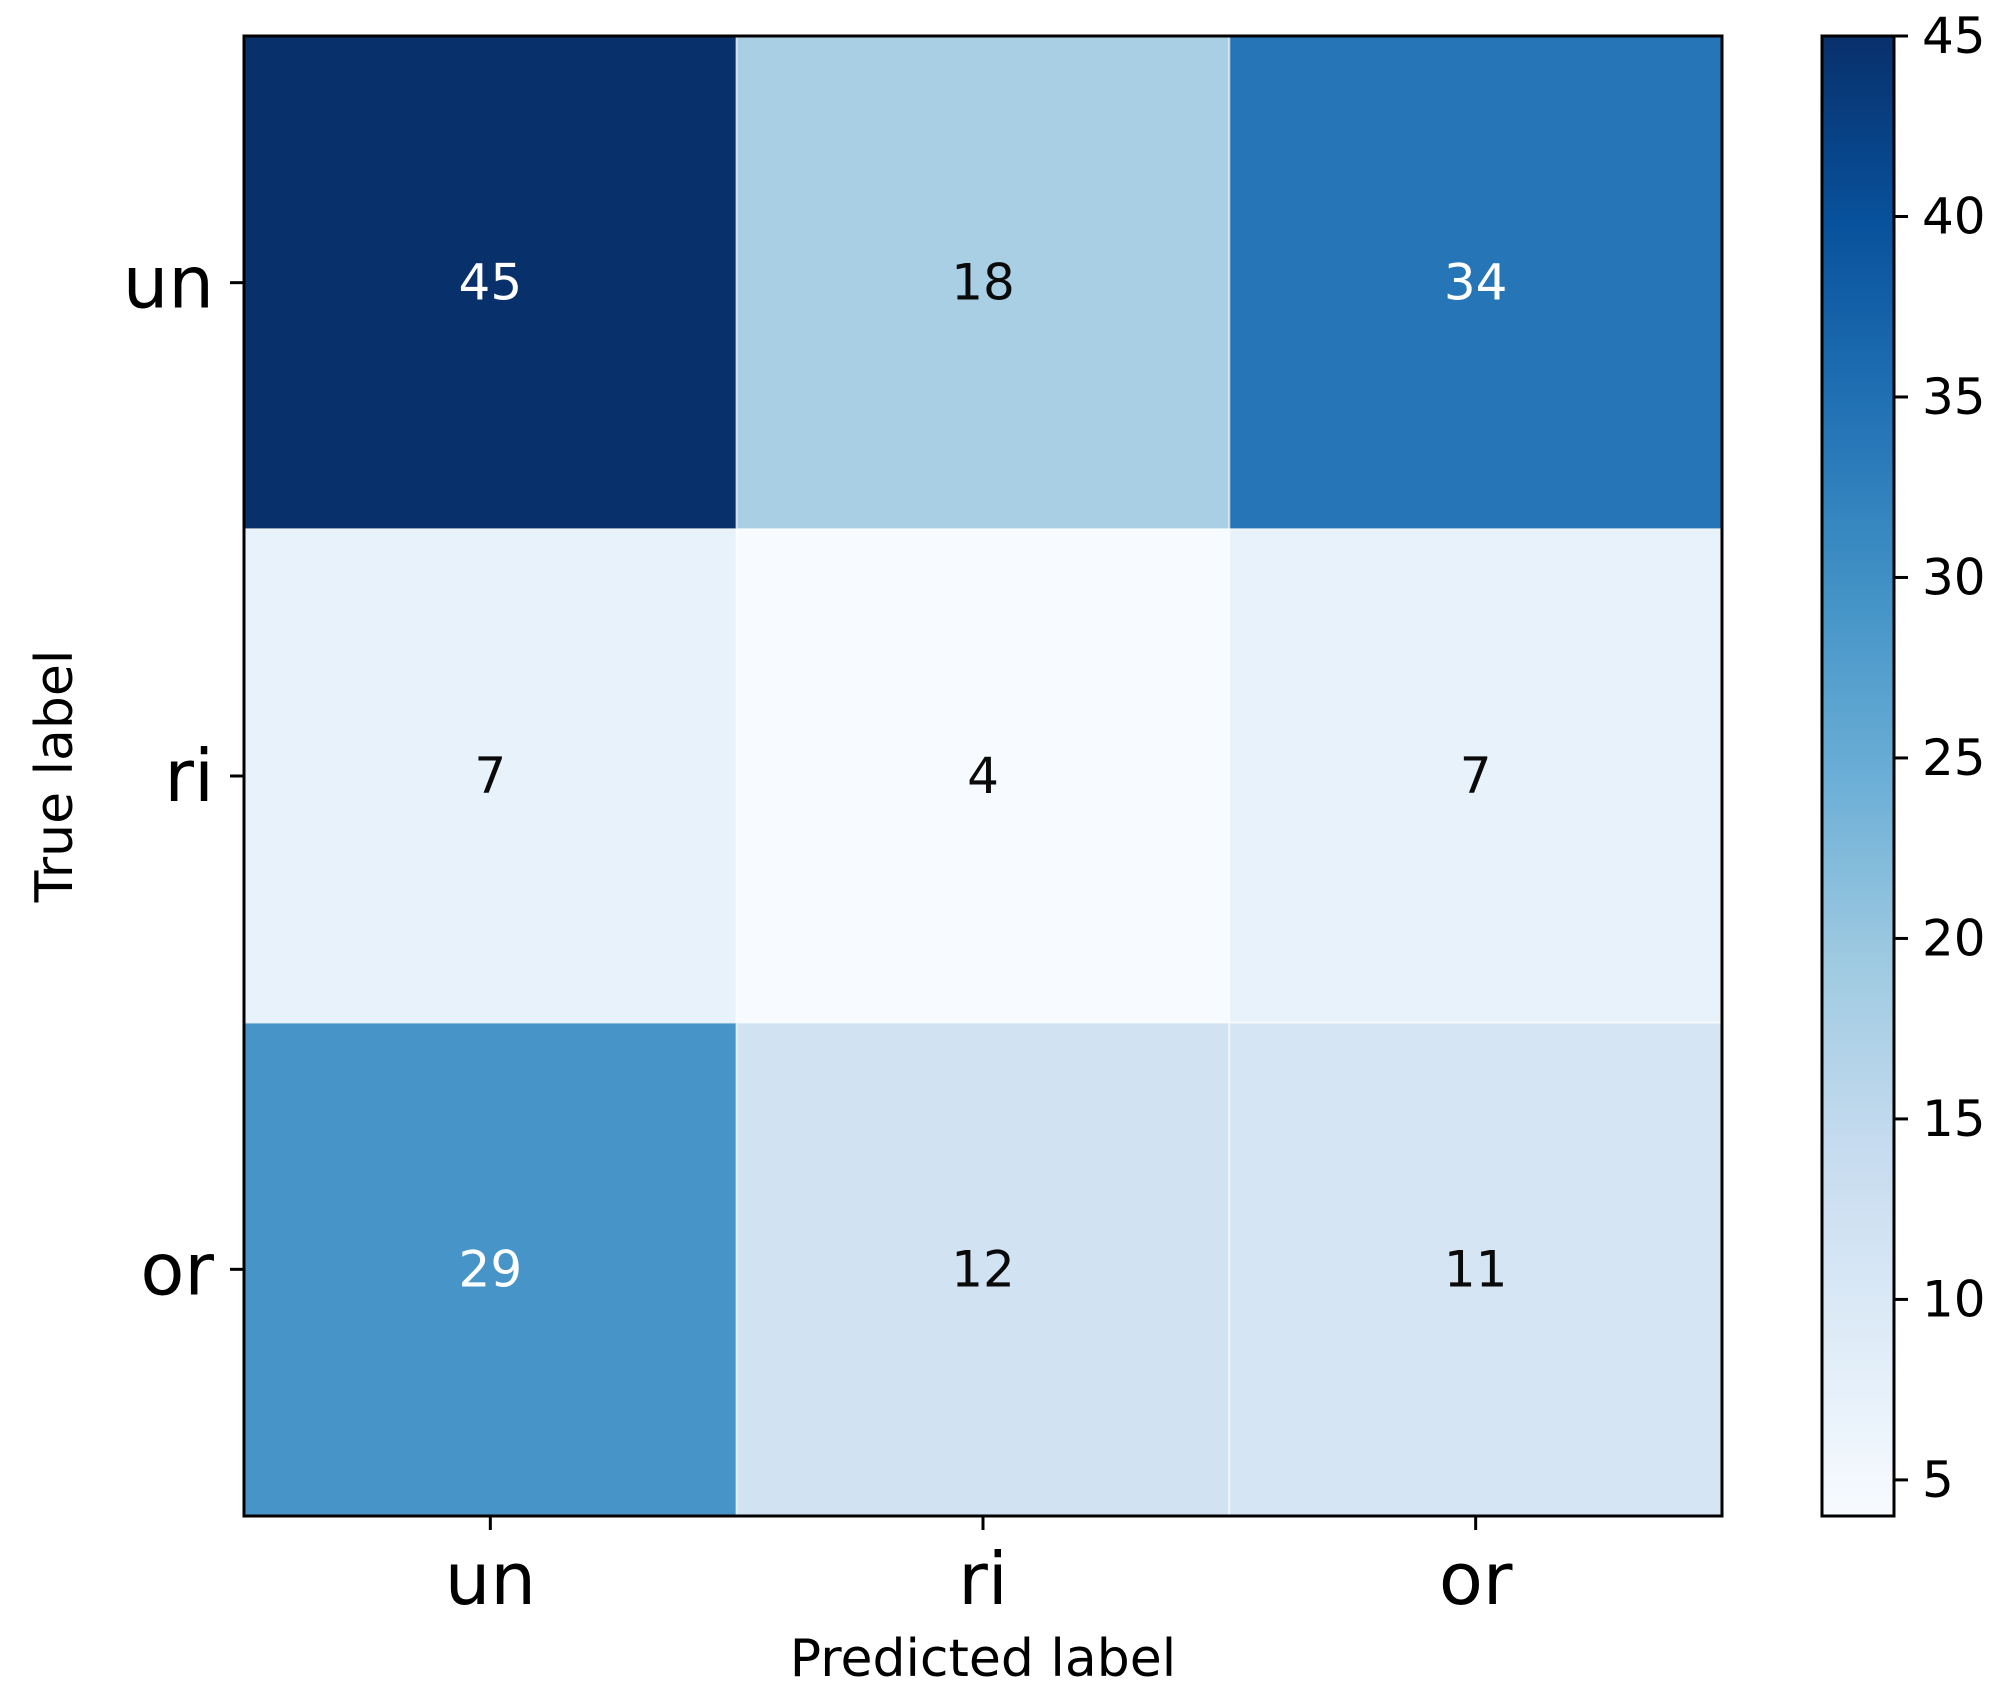 This screenshot has width=2014, height=1695. I want to click on heatmap-cell-ri-ri, so click(983, 776).